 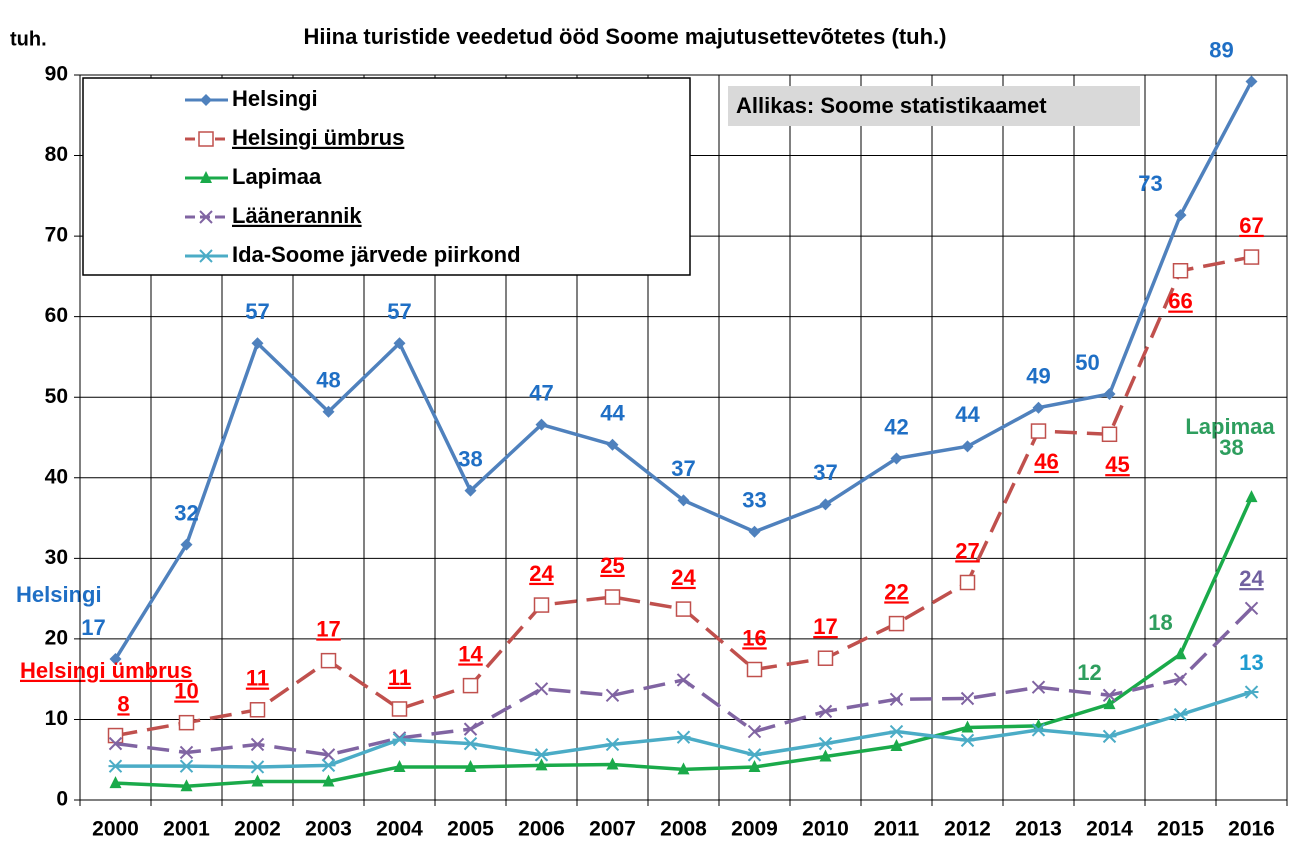 I want to click on data-label: 33, so click(x=754, y=500).